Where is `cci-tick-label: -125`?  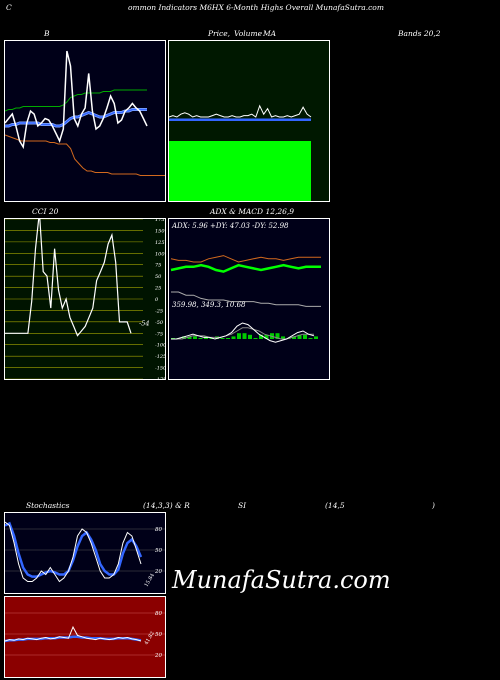 cci-tick-label: -125 is located at coordinates (160, 357).